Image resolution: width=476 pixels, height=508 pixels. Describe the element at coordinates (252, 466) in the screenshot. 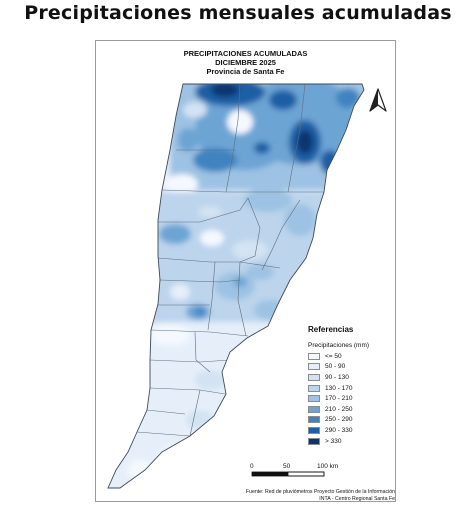

I see `scale-label: 0` at that location.